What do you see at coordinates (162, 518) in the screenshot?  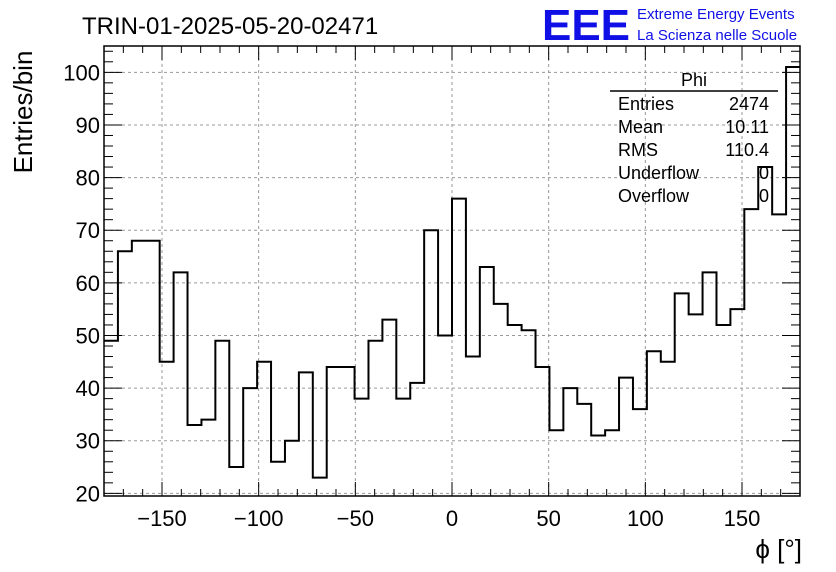 I see `x-tick-label: −150` at bounding box center [162, 518].